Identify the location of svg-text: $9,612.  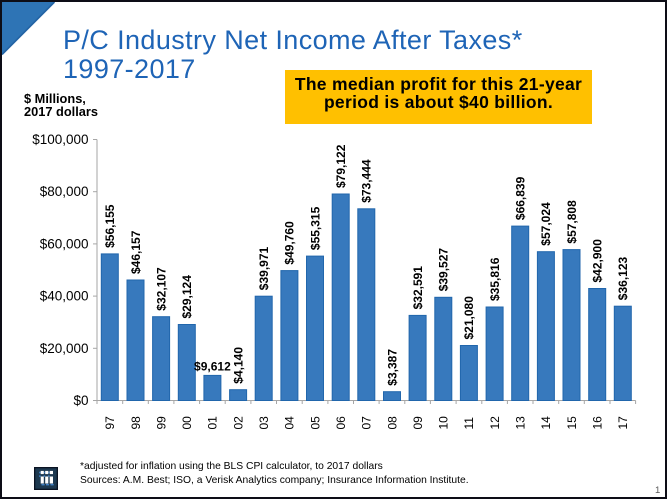
(212, 366).